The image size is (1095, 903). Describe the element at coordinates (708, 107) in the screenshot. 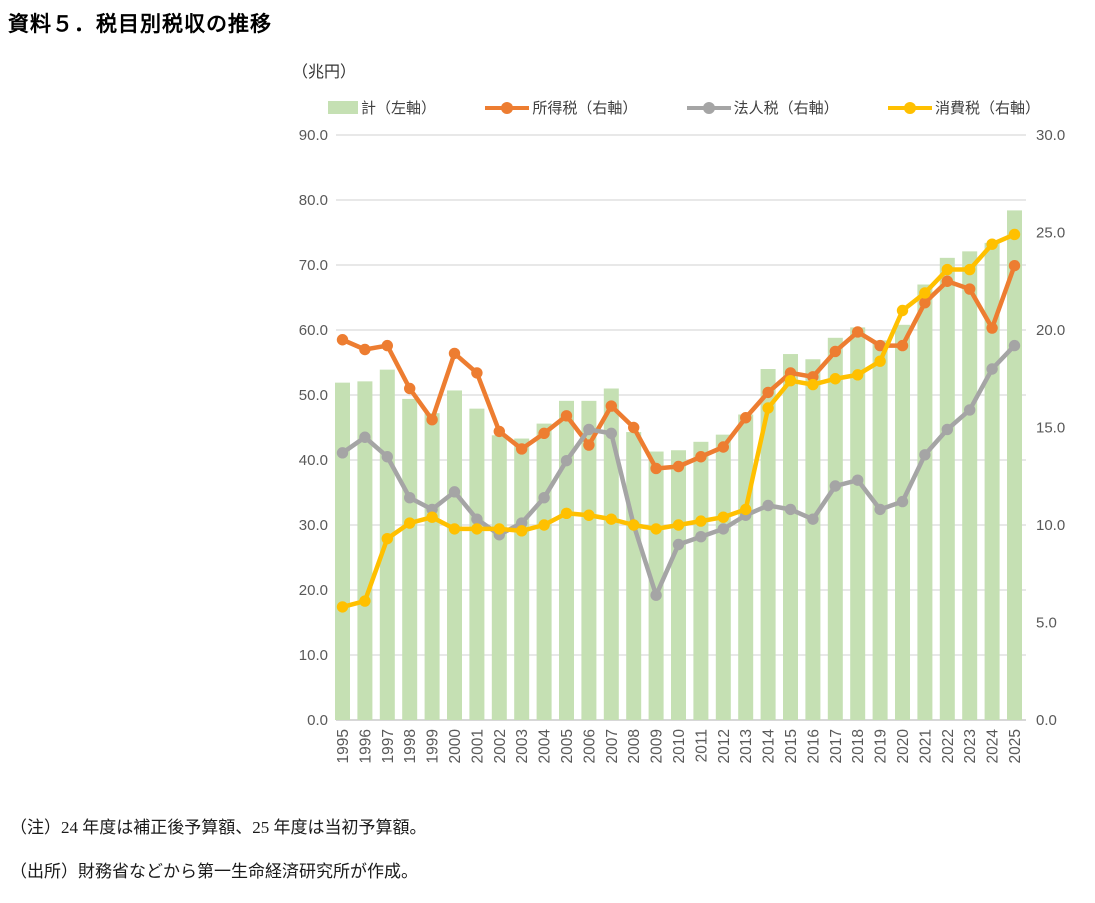

I see `corporate-tax-swatch-icon` at that location.